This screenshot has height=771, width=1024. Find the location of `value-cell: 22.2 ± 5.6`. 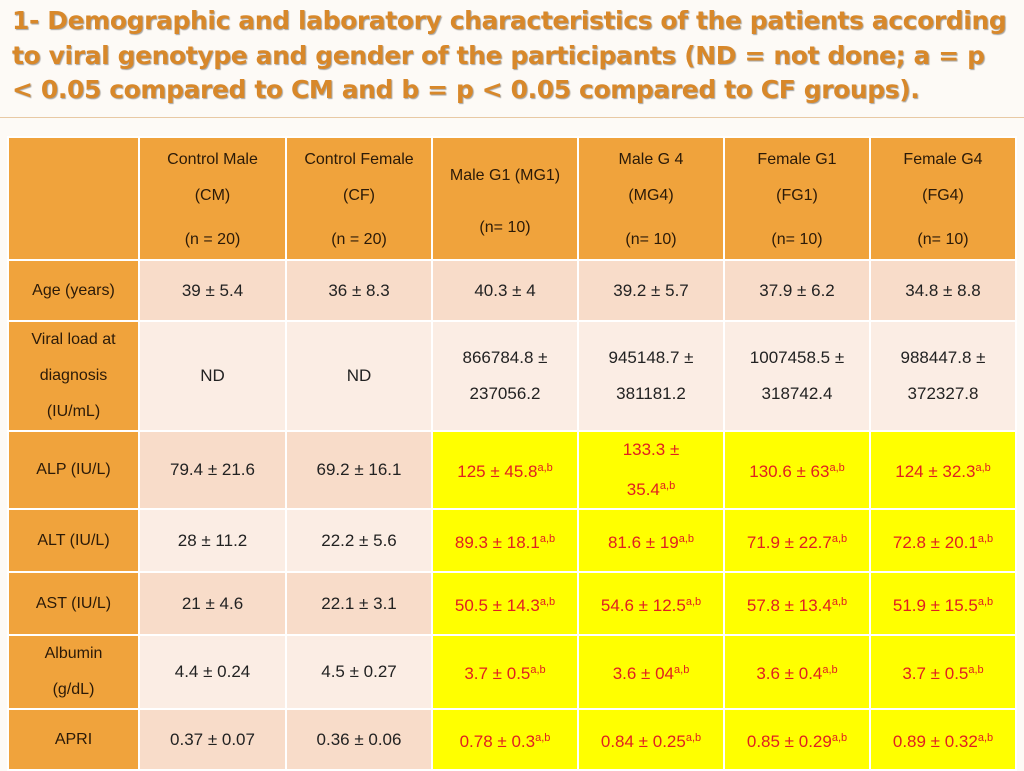

value-cell: 22.2 ± 5.6 is located at coordinates (359, 540).